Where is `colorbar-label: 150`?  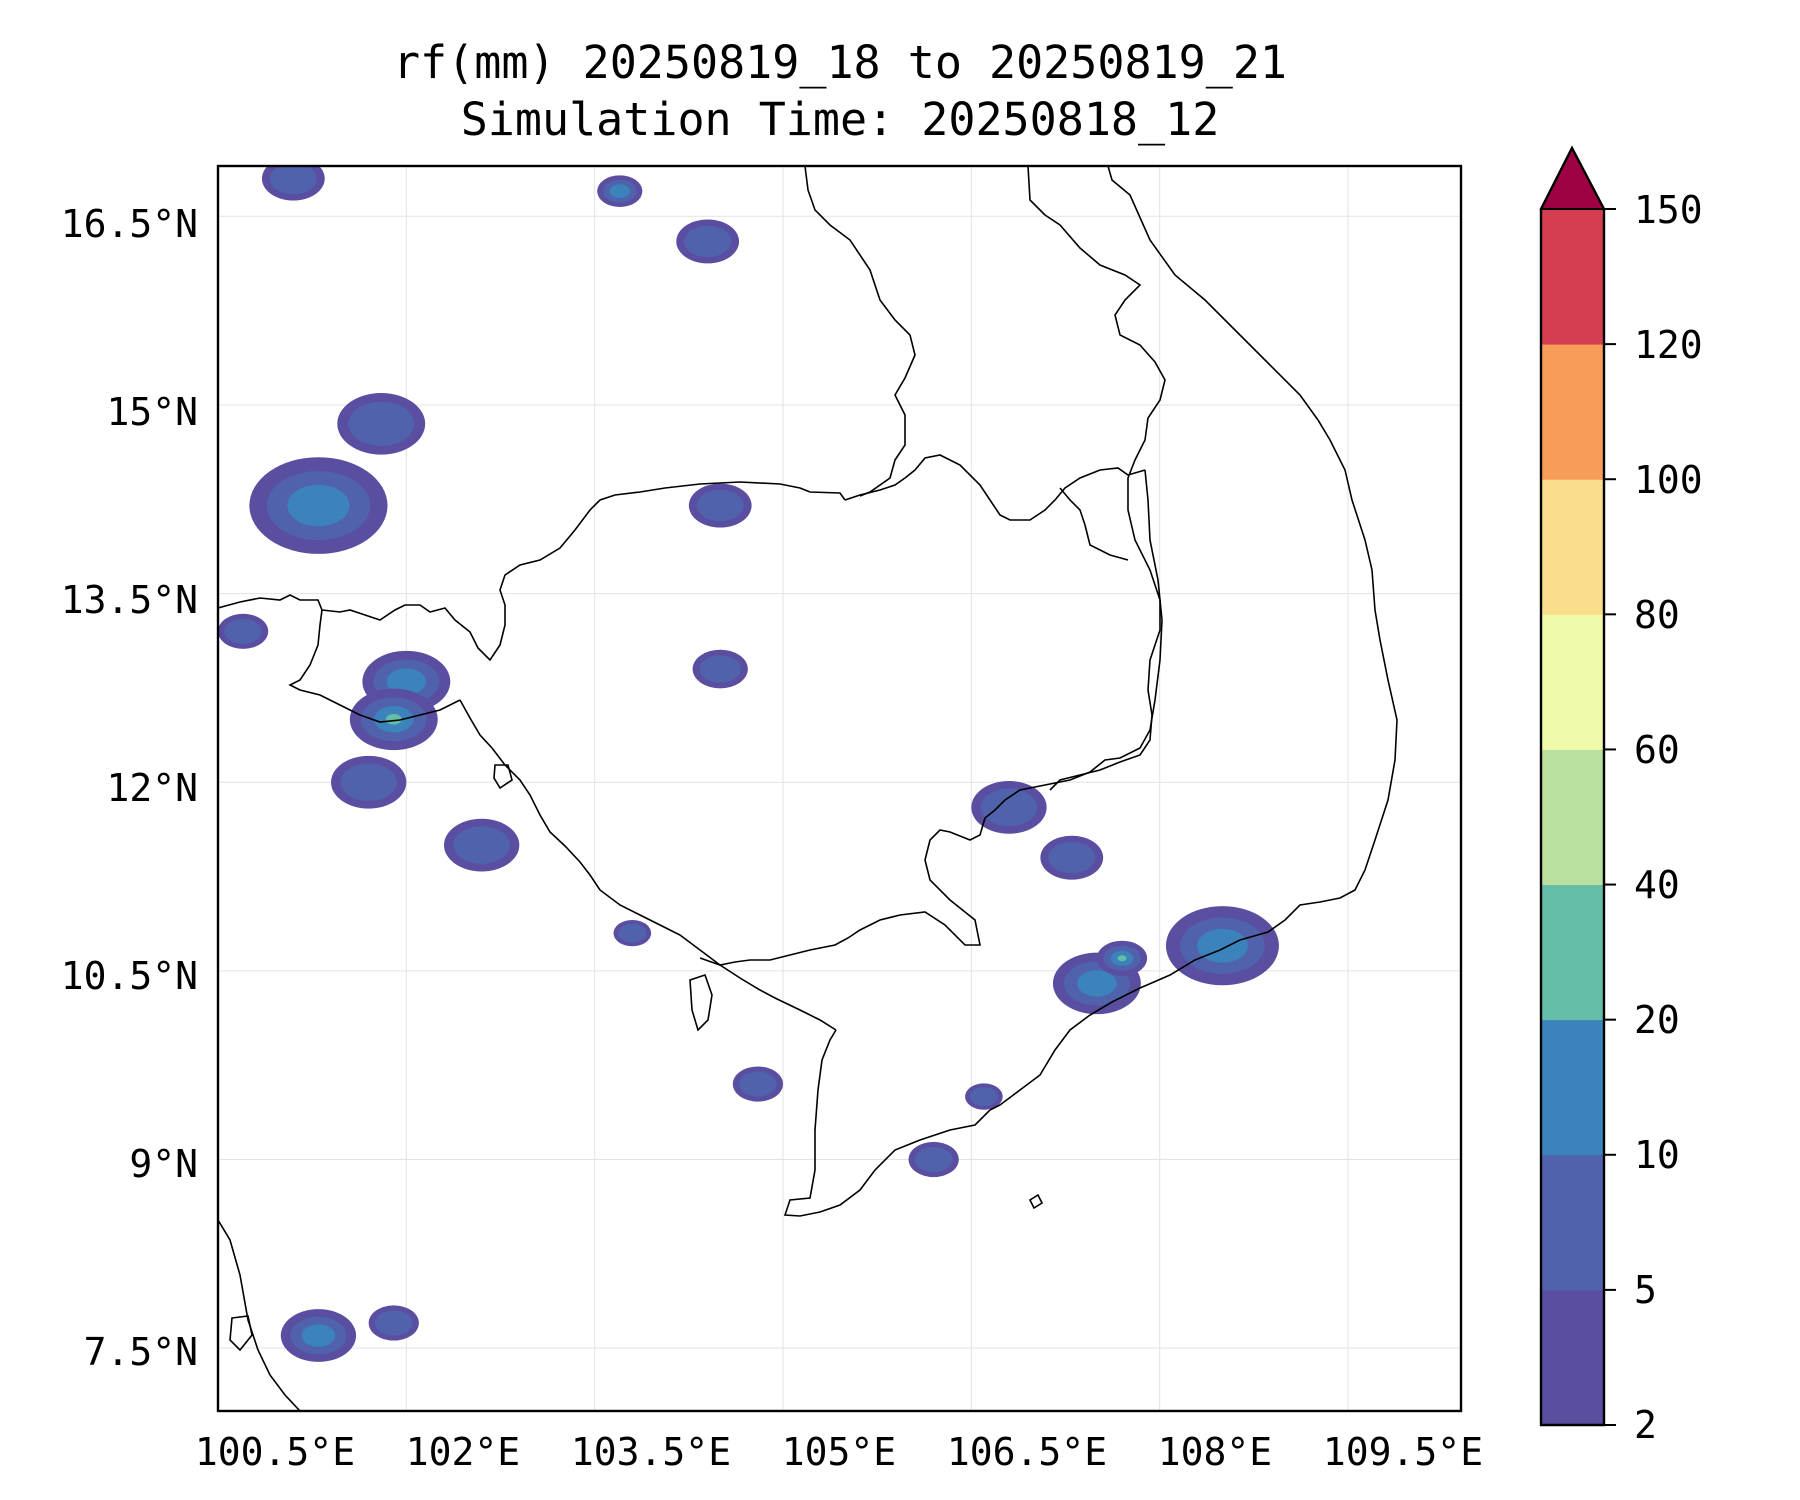
colorbar-label: 150 is located at coordinates (1668, 210).